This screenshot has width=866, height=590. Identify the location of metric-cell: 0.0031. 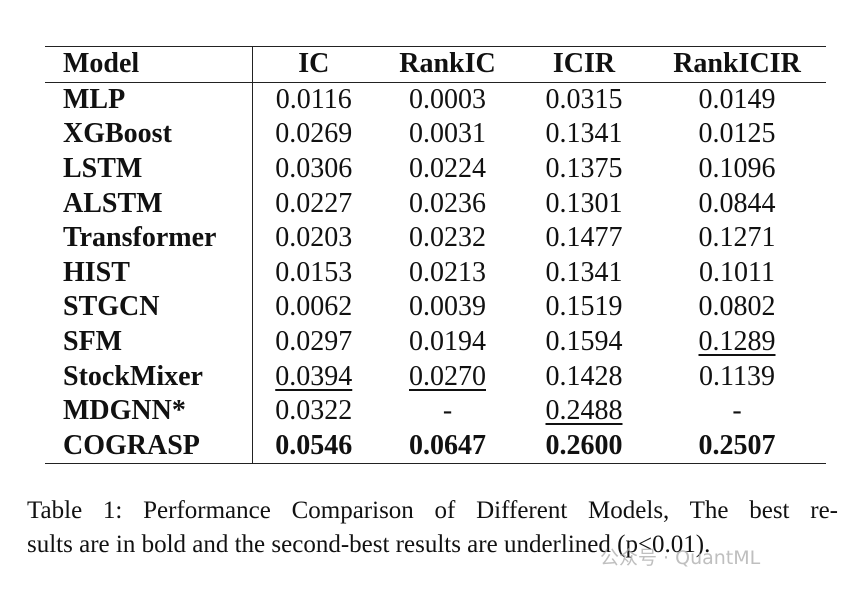
(447, 134).